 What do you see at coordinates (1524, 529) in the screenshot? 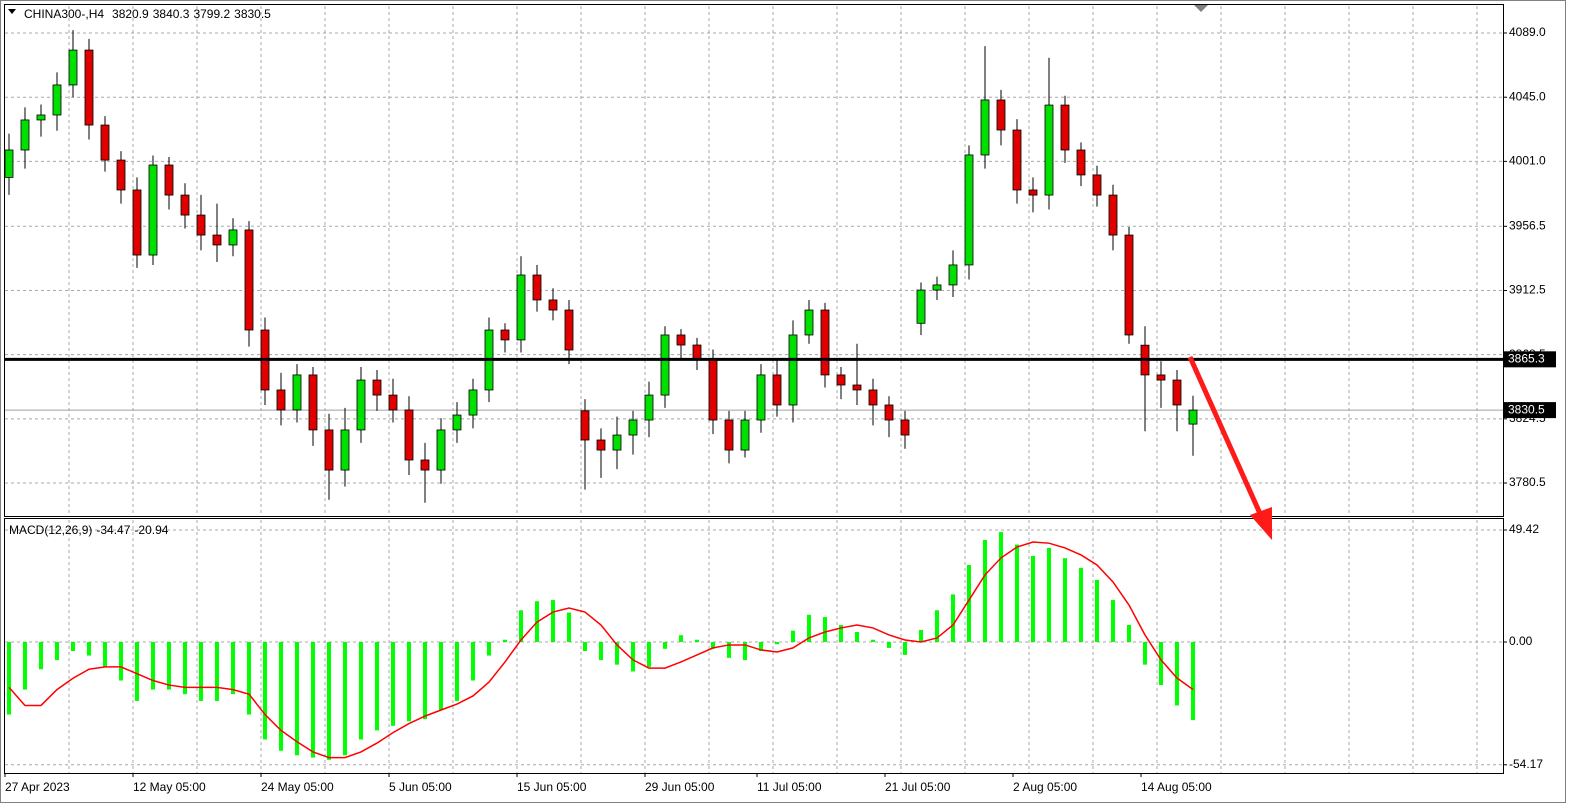
I see `y-tick-label: 49.42` at bounding box center [1524, 529].